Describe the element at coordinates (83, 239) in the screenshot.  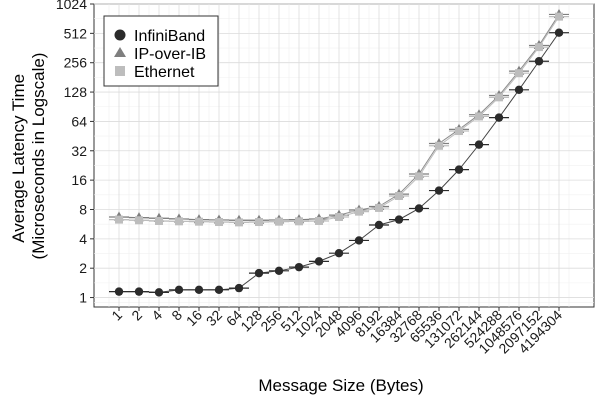
I see `y-tick-label-2: 4` at that location.